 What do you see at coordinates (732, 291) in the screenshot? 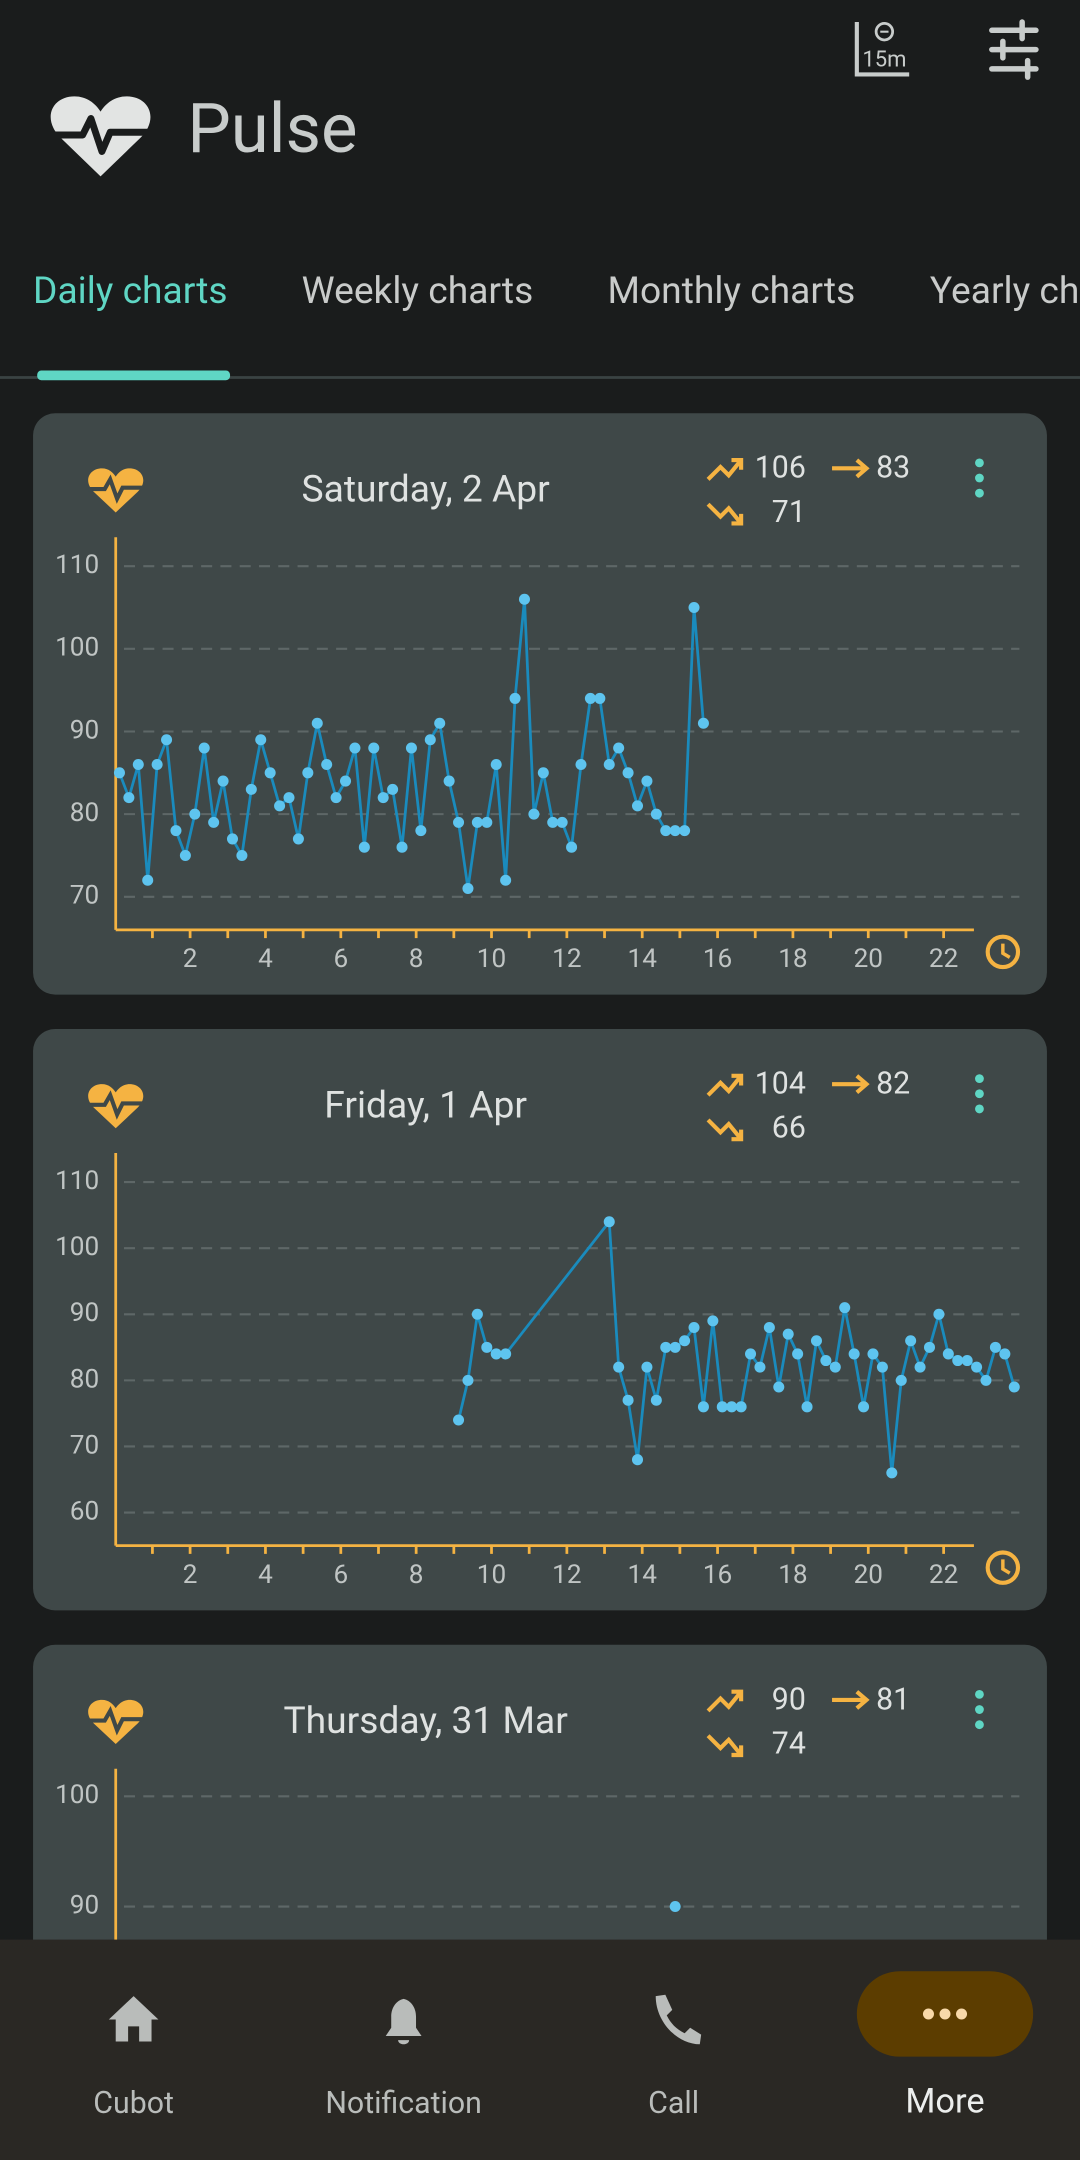
I see `tab: Monthly charts` at bounding box center [732, 291].